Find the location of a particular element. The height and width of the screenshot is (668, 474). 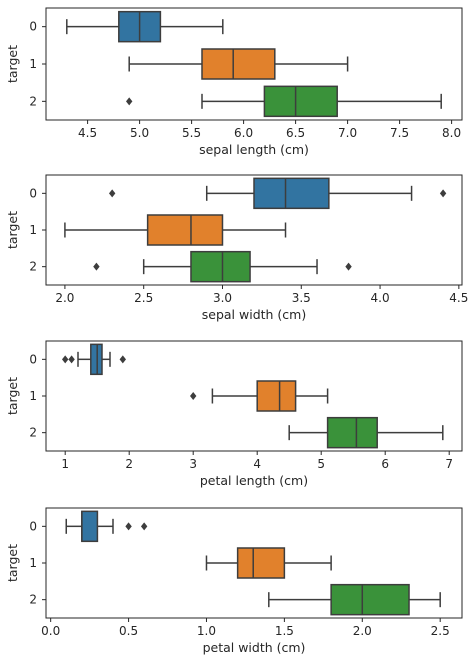

x-tick-label: 3 is located at coordinates (193, 464).